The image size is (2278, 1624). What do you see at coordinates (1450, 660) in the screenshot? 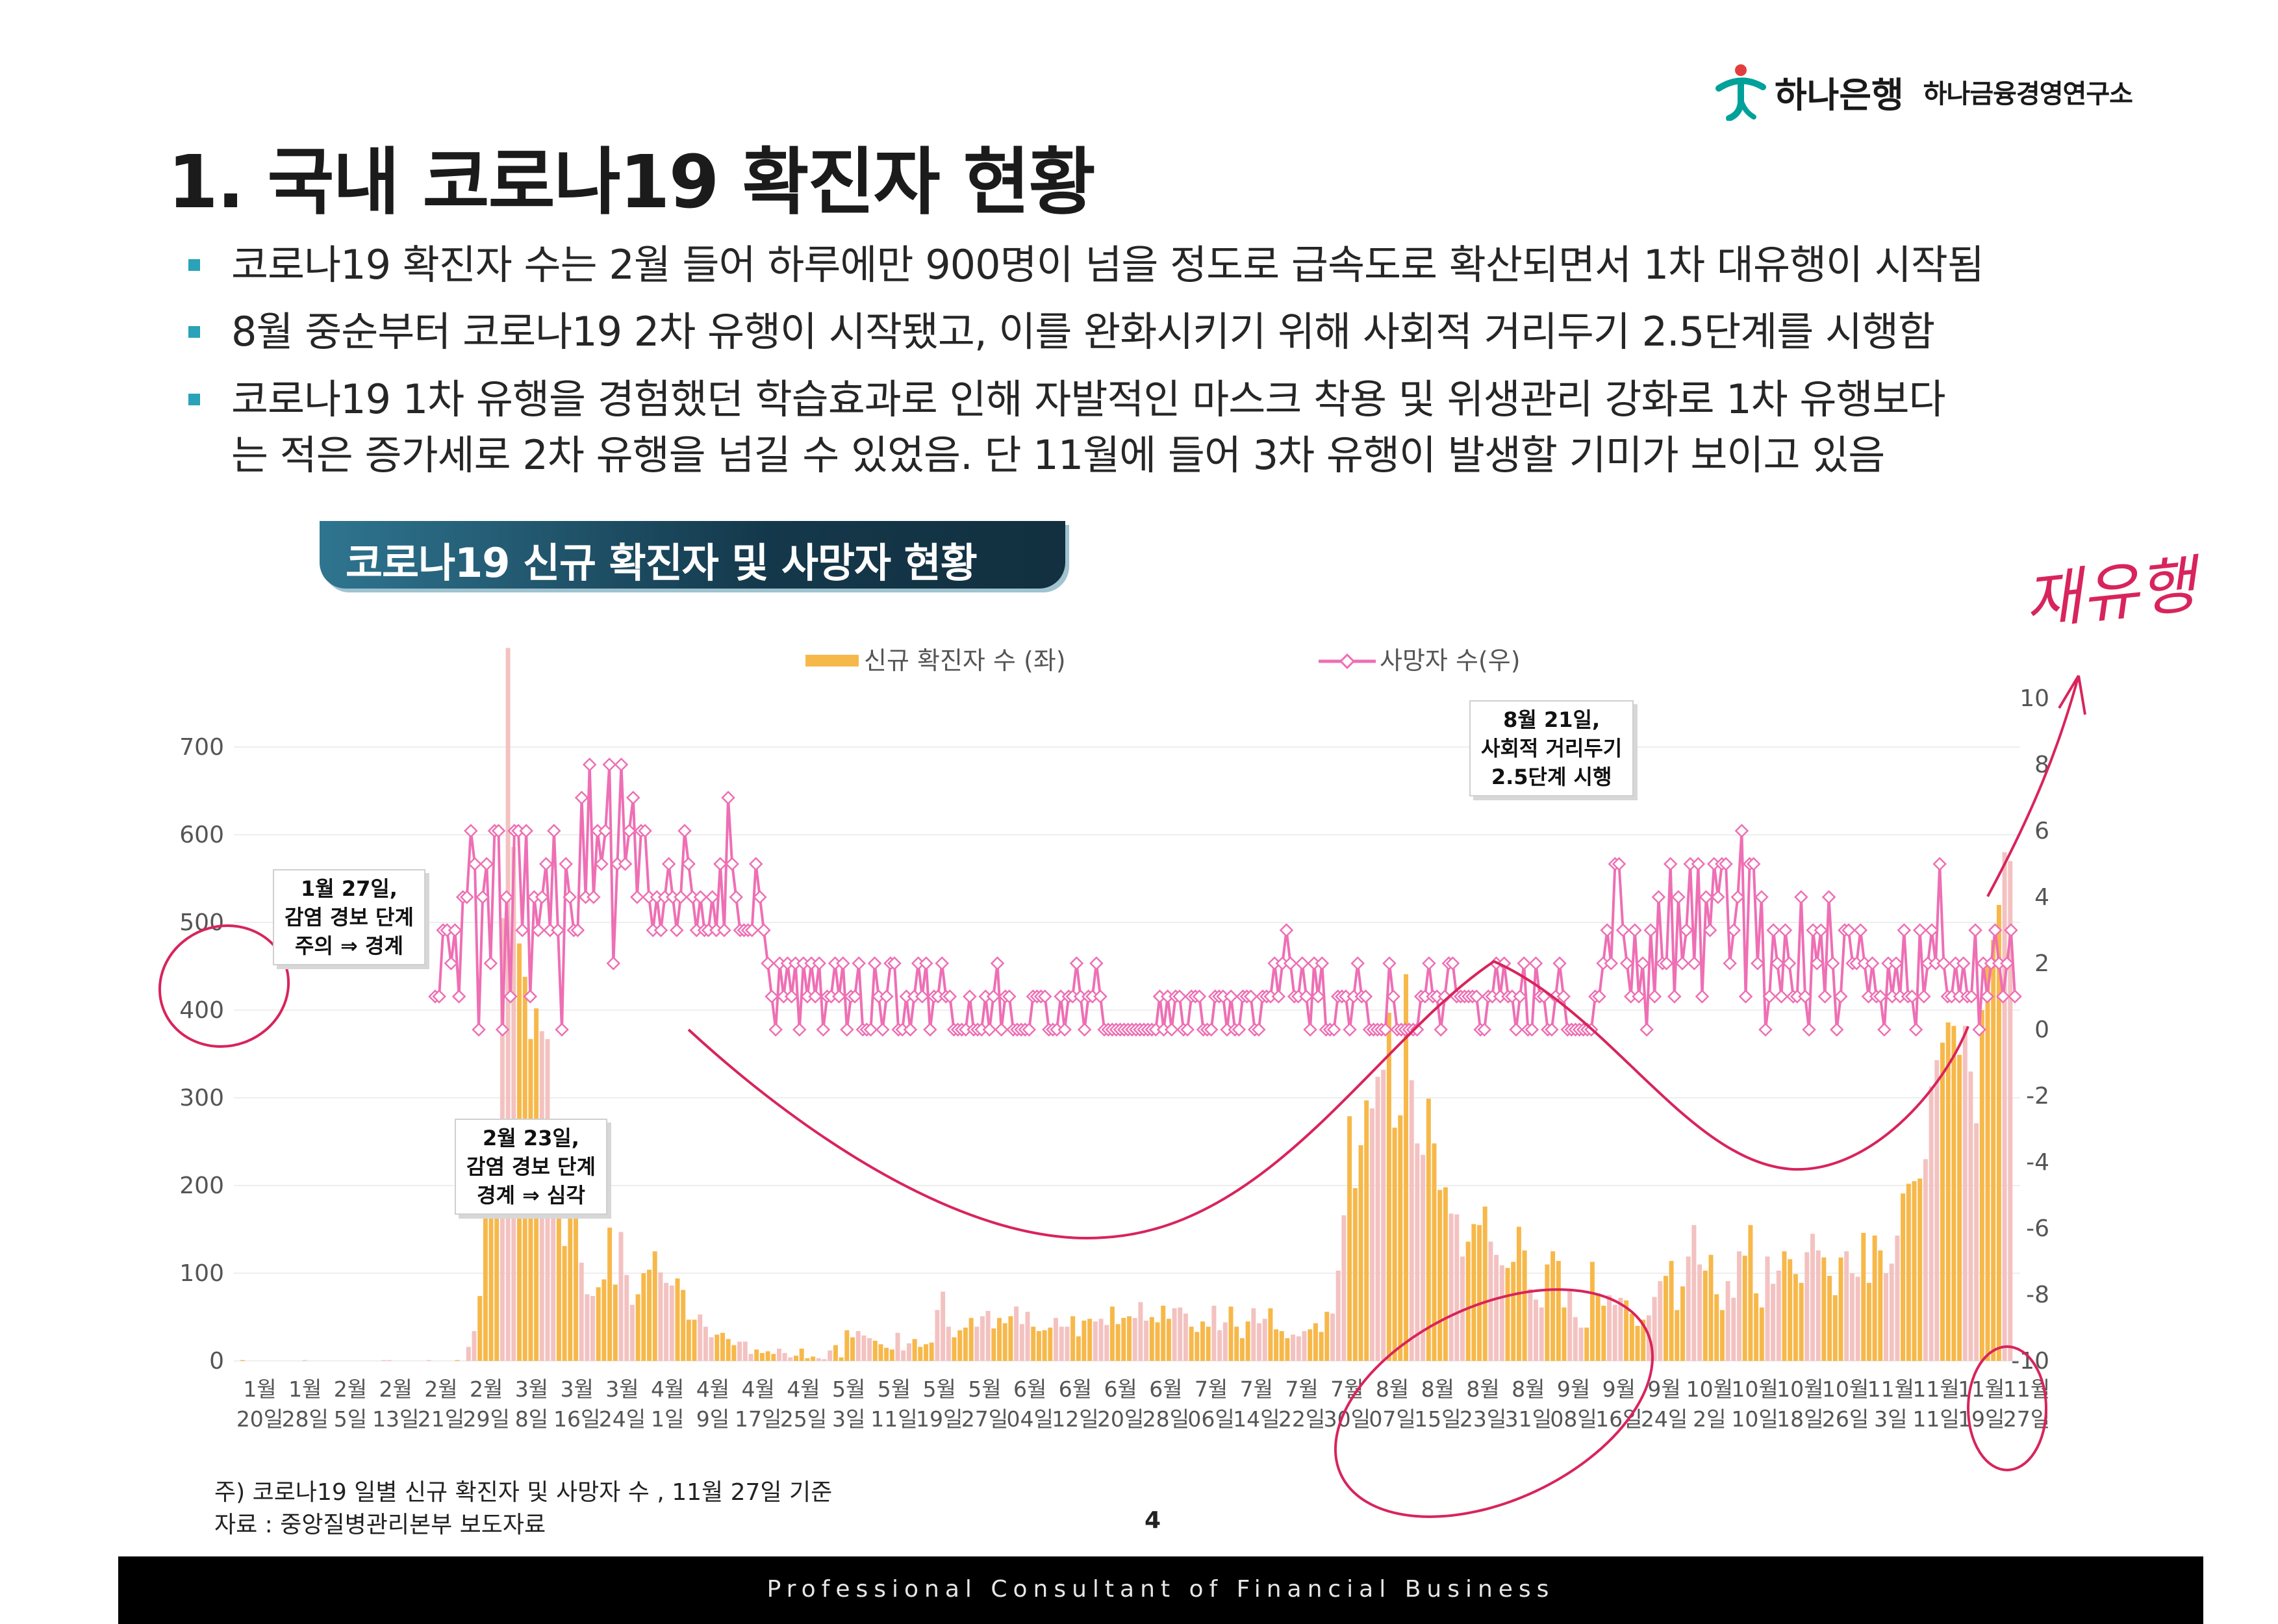
I see `legend-label: 사망자 수(우)` at bounding box center [1450, 660].